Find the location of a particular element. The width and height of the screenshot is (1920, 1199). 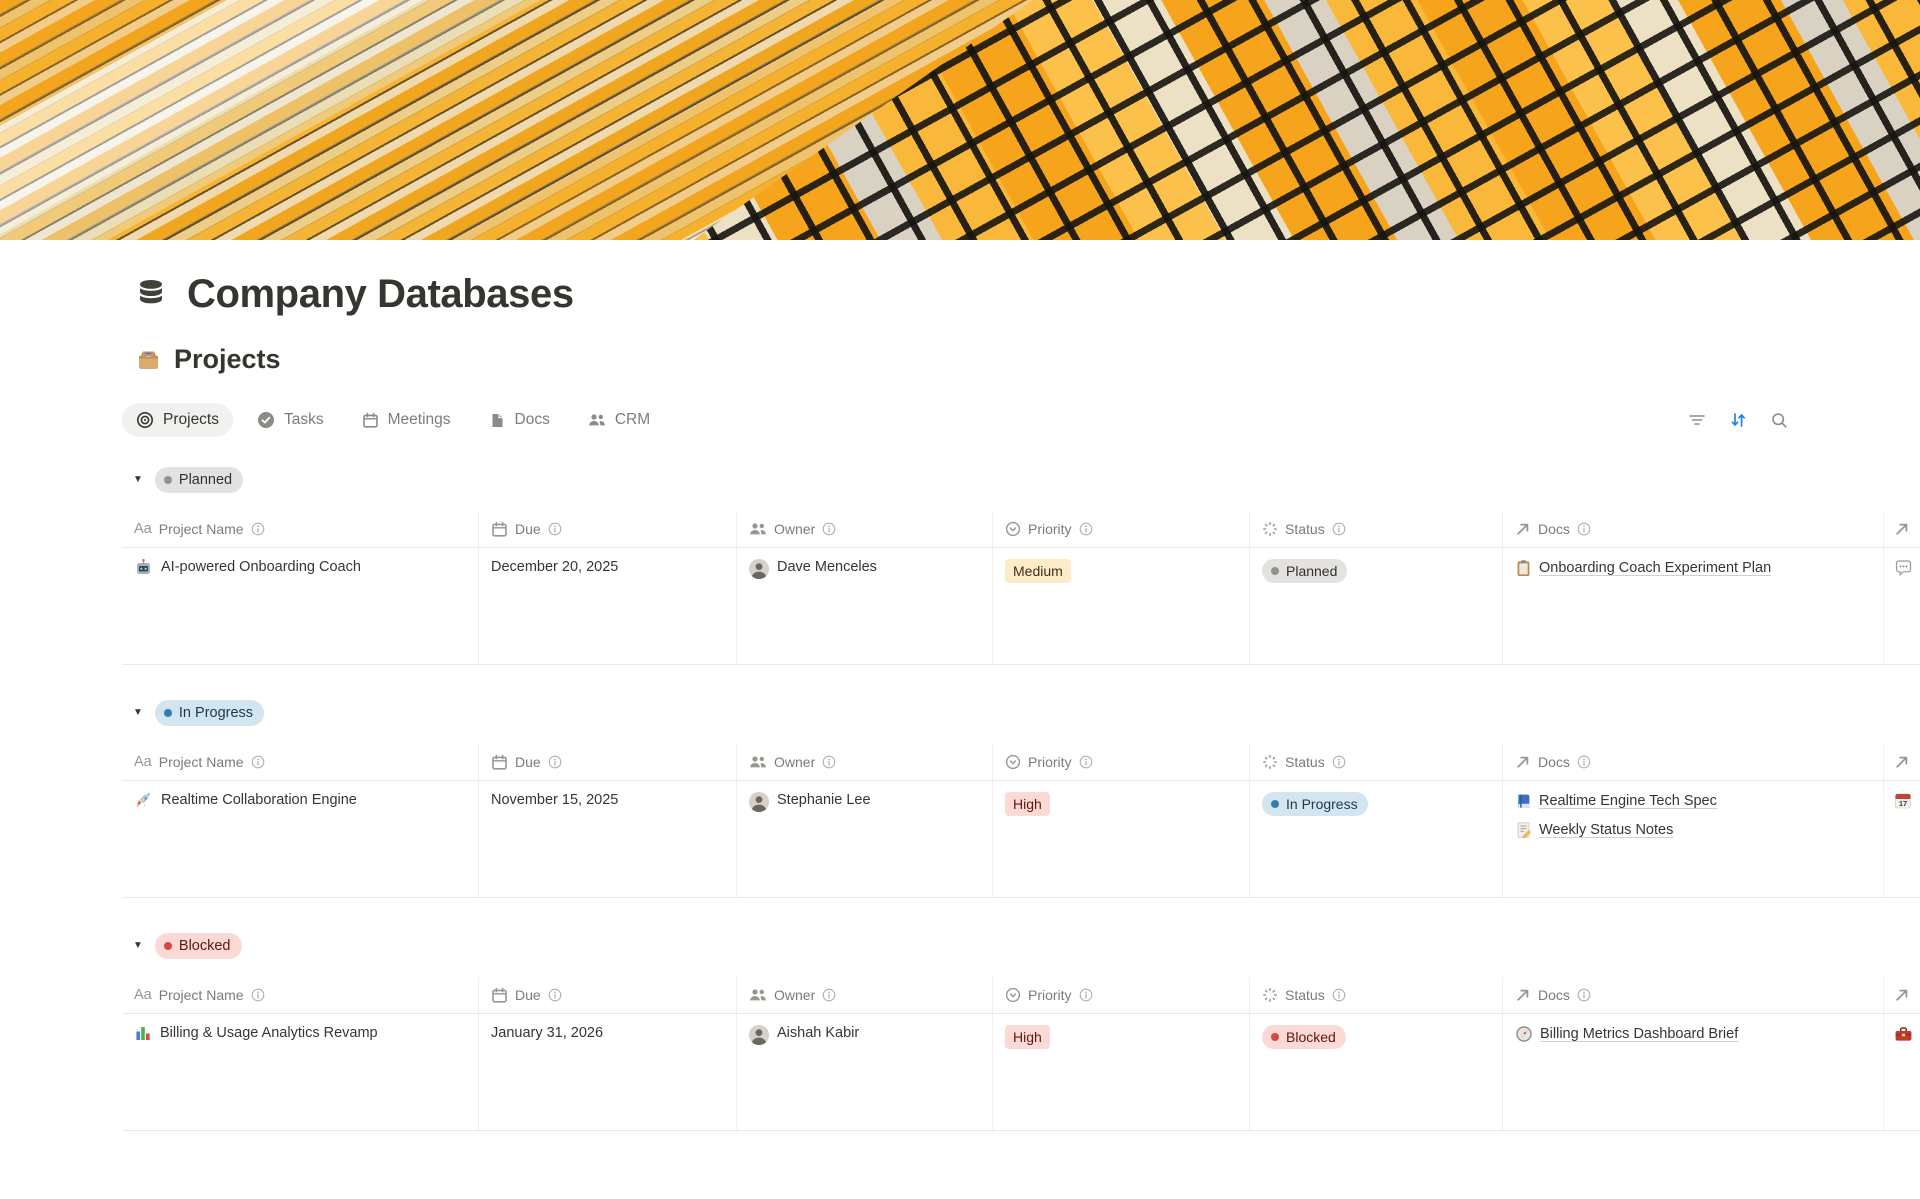

status-tag: Planned is located at coordinates (1305, 571).